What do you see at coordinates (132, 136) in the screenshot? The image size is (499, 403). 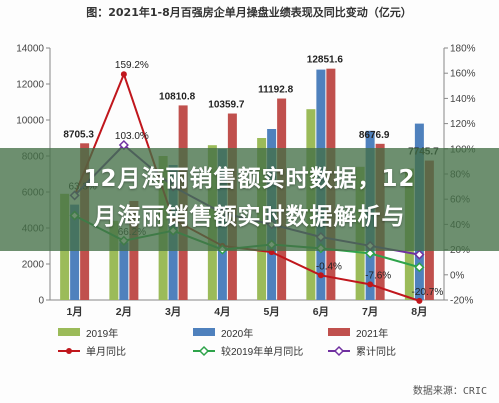 I see `line-value-label: 103.0%` at bounding box center [132, 136].